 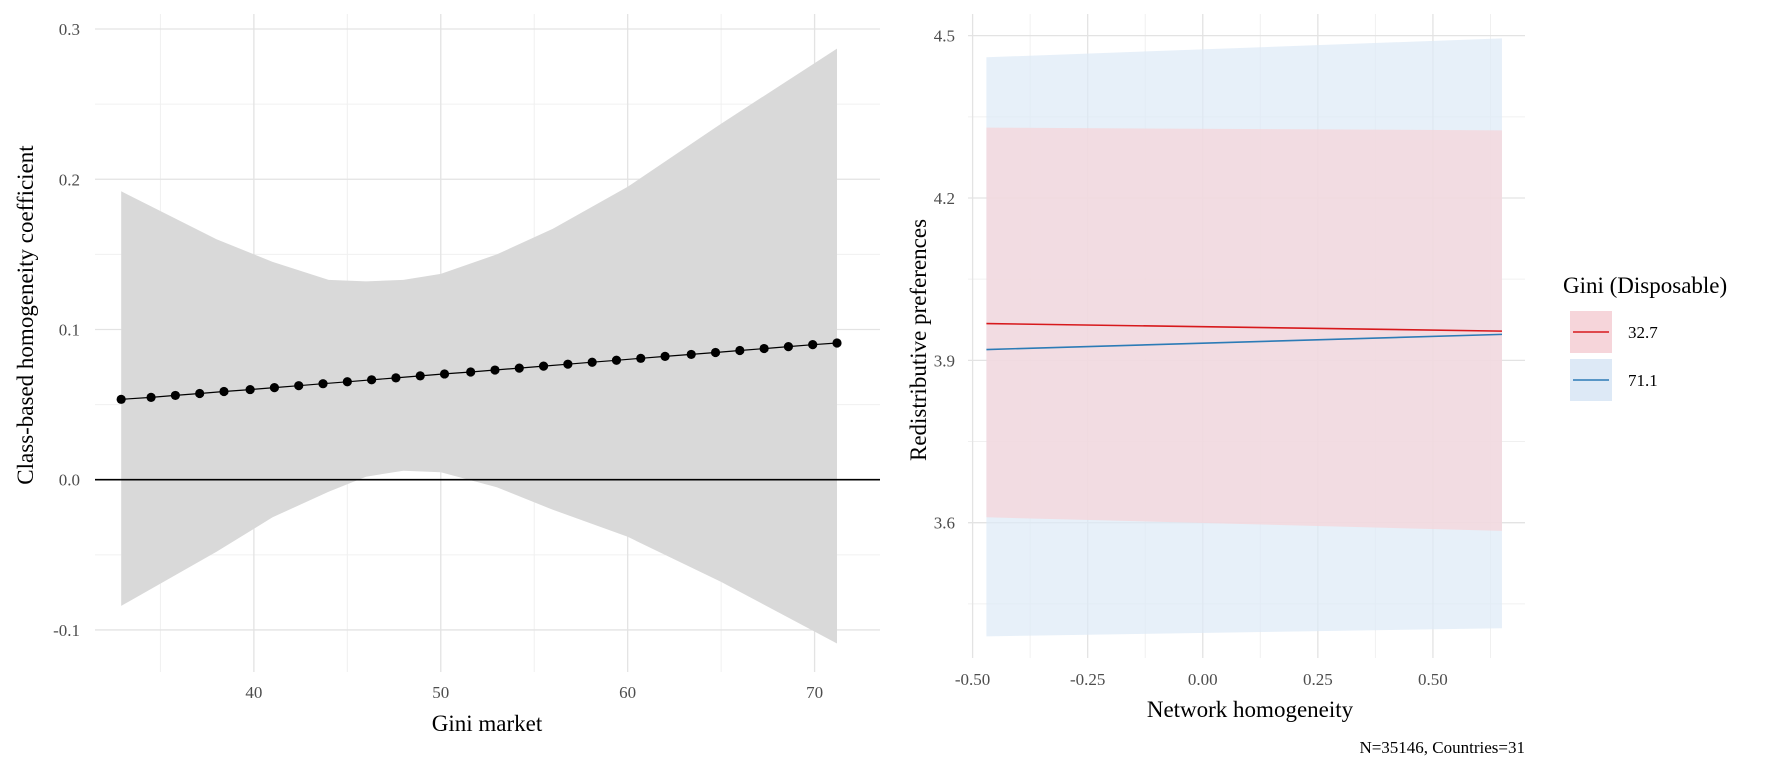 I want to click on right-x-tick-label: -0.50, so click(x=972, y=679).